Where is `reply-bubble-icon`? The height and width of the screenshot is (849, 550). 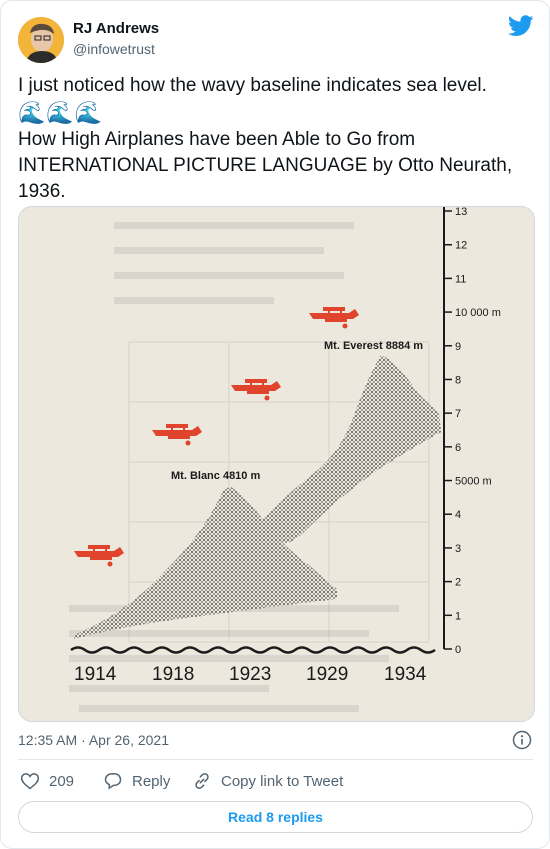
reply-bubble-icon is located at coordinates (113, 781).